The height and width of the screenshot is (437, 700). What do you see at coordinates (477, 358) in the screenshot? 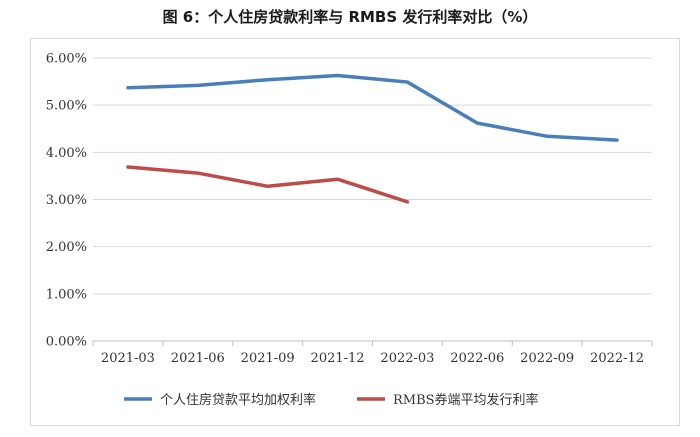
I see `x-tick-label: 2022-06` at bounding box center [477, 358].